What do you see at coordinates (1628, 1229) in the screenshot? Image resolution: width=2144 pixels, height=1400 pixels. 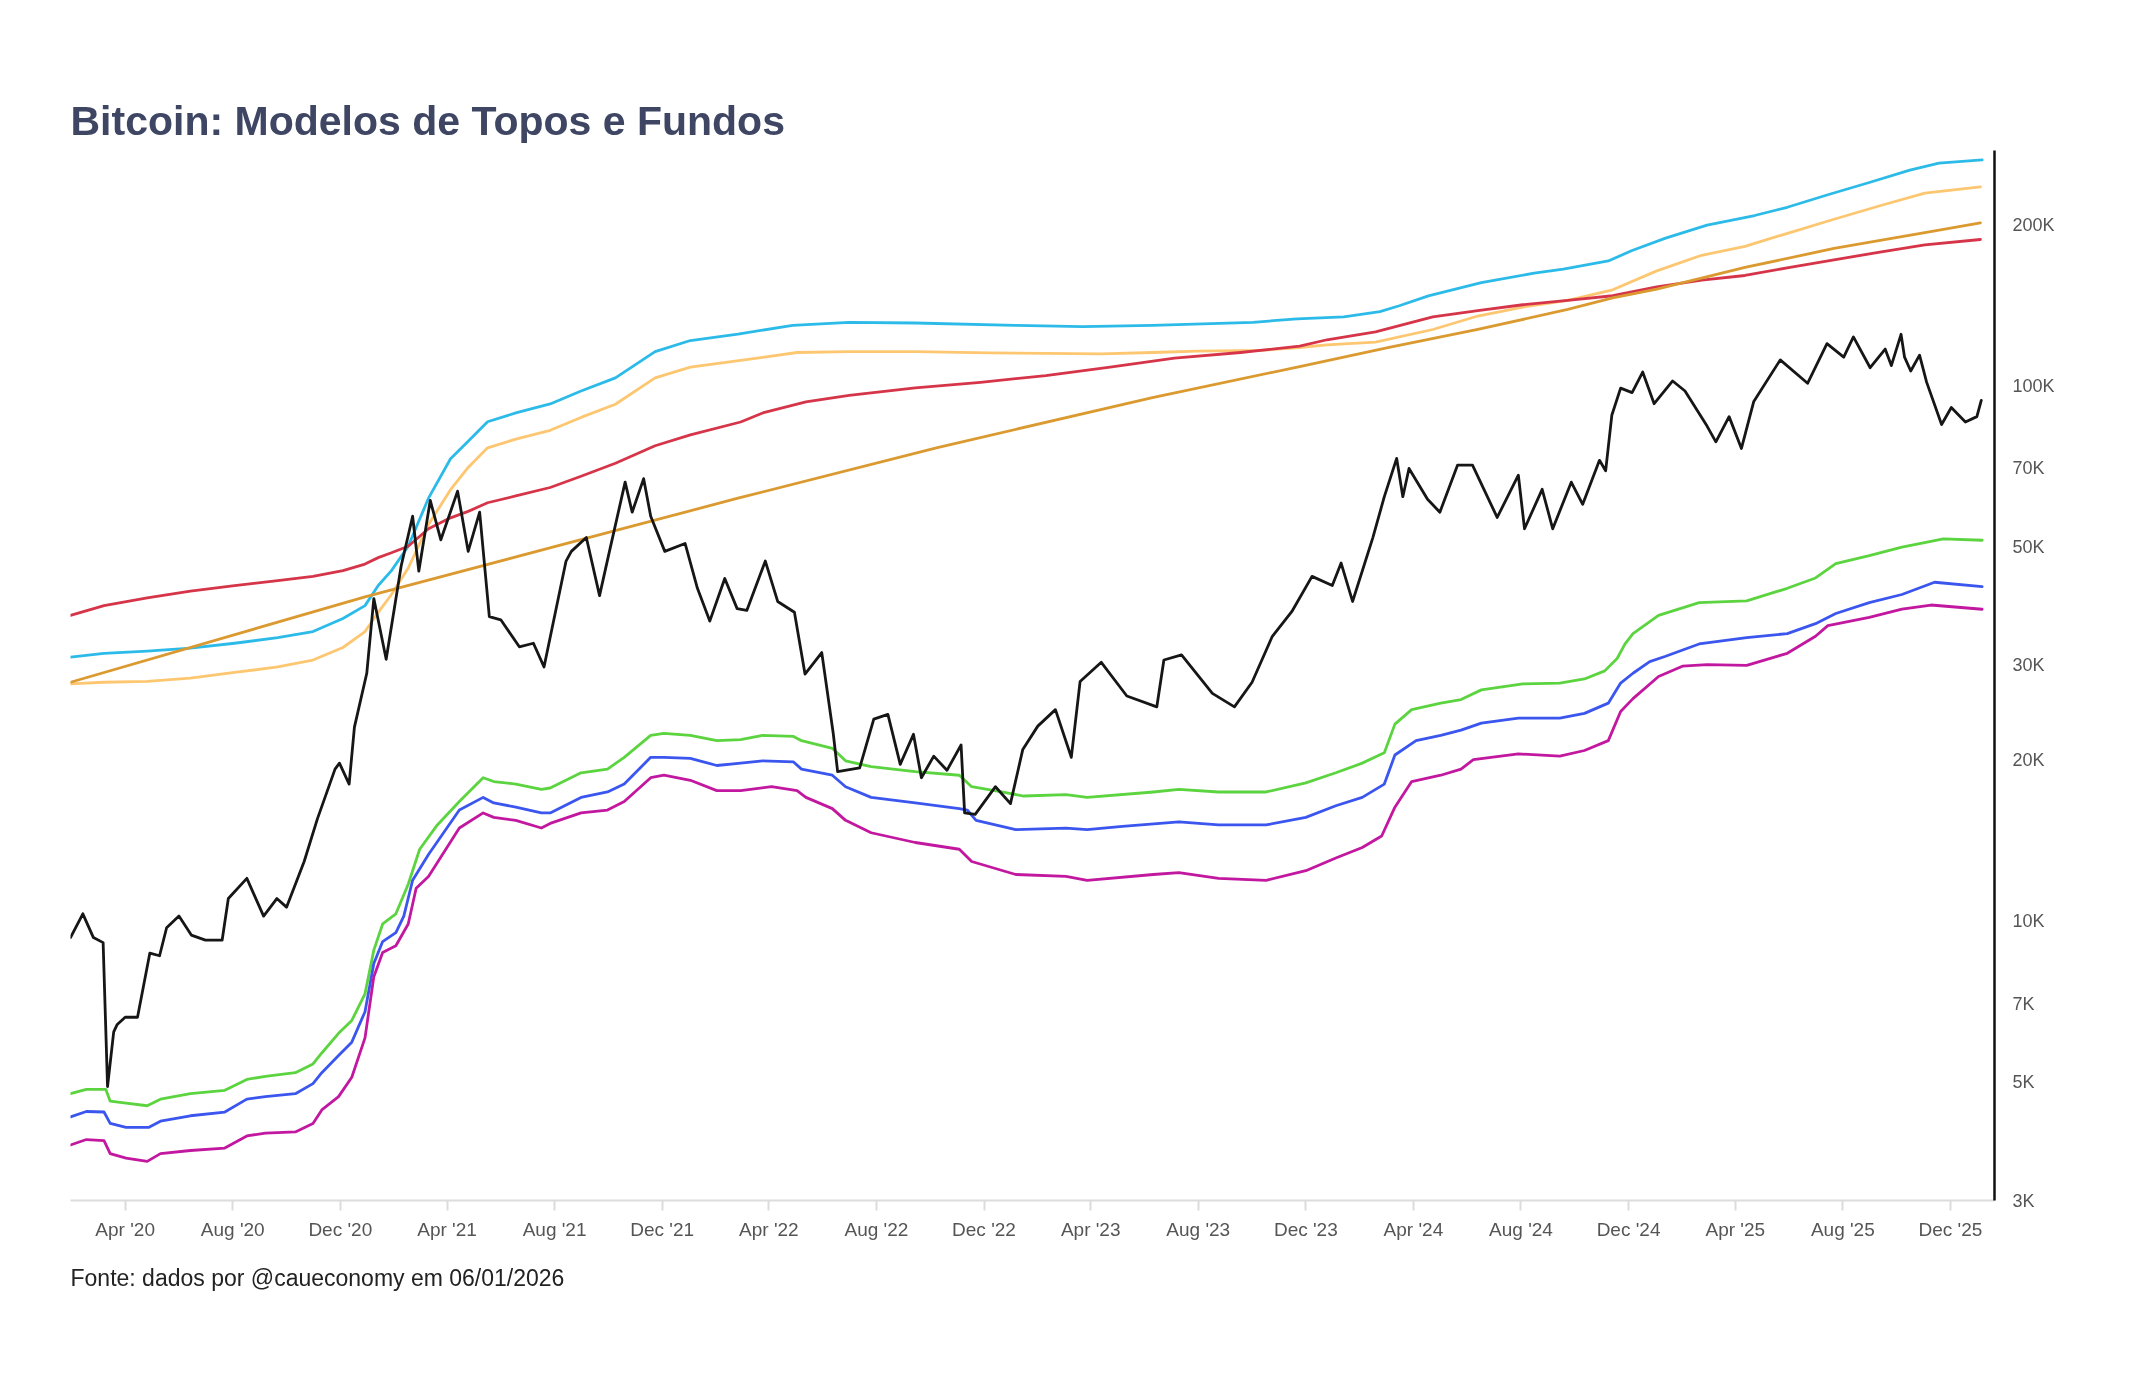 I see `x-tick-label: Dec '24` at bounding box center [1628, 1229].